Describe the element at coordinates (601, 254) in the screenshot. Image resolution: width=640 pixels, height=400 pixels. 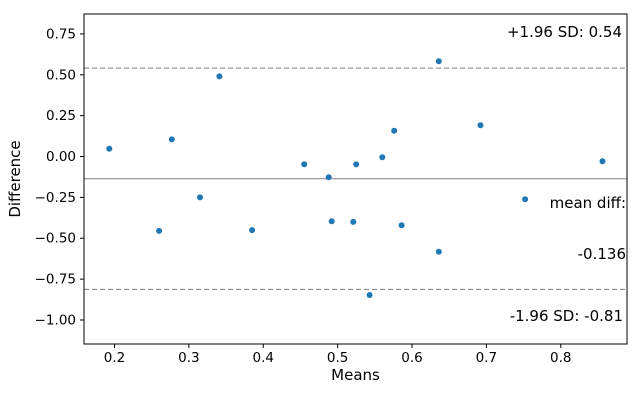
I see `mean-diff-annotation-line2: -0.136` at that location.